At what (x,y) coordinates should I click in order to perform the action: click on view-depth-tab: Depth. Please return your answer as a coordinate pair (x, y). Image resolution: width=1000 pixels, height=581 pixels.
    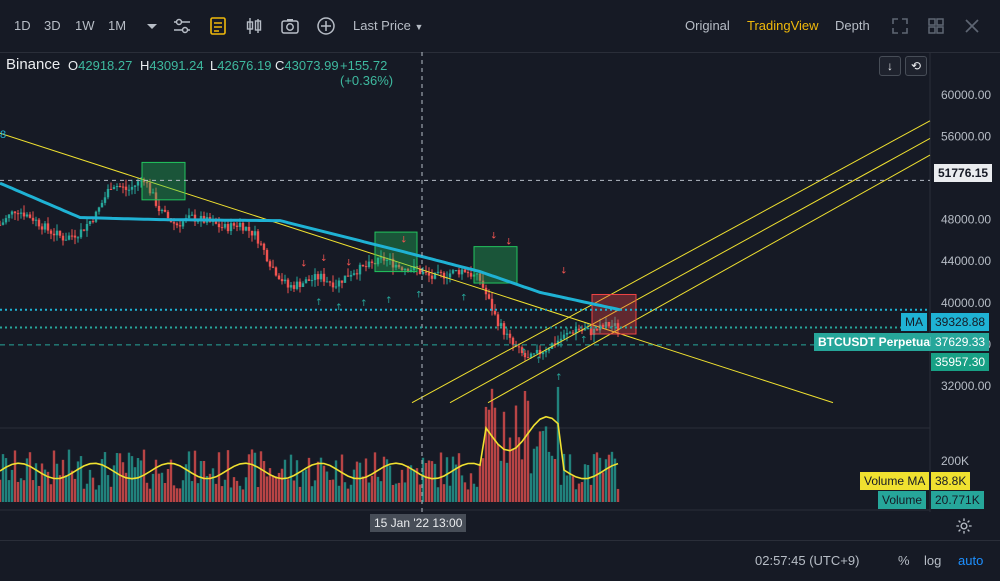
    Looking at the image, I should click on (852, 25).